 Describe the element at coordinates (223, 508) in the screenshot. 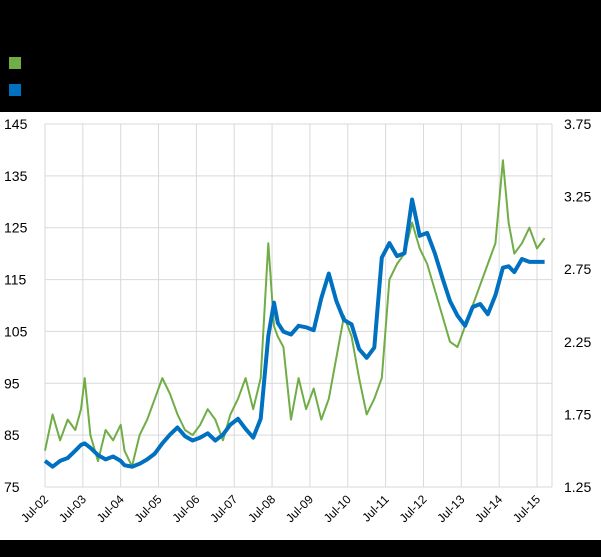

I see `x-tick-label: Jul-07` at that location.